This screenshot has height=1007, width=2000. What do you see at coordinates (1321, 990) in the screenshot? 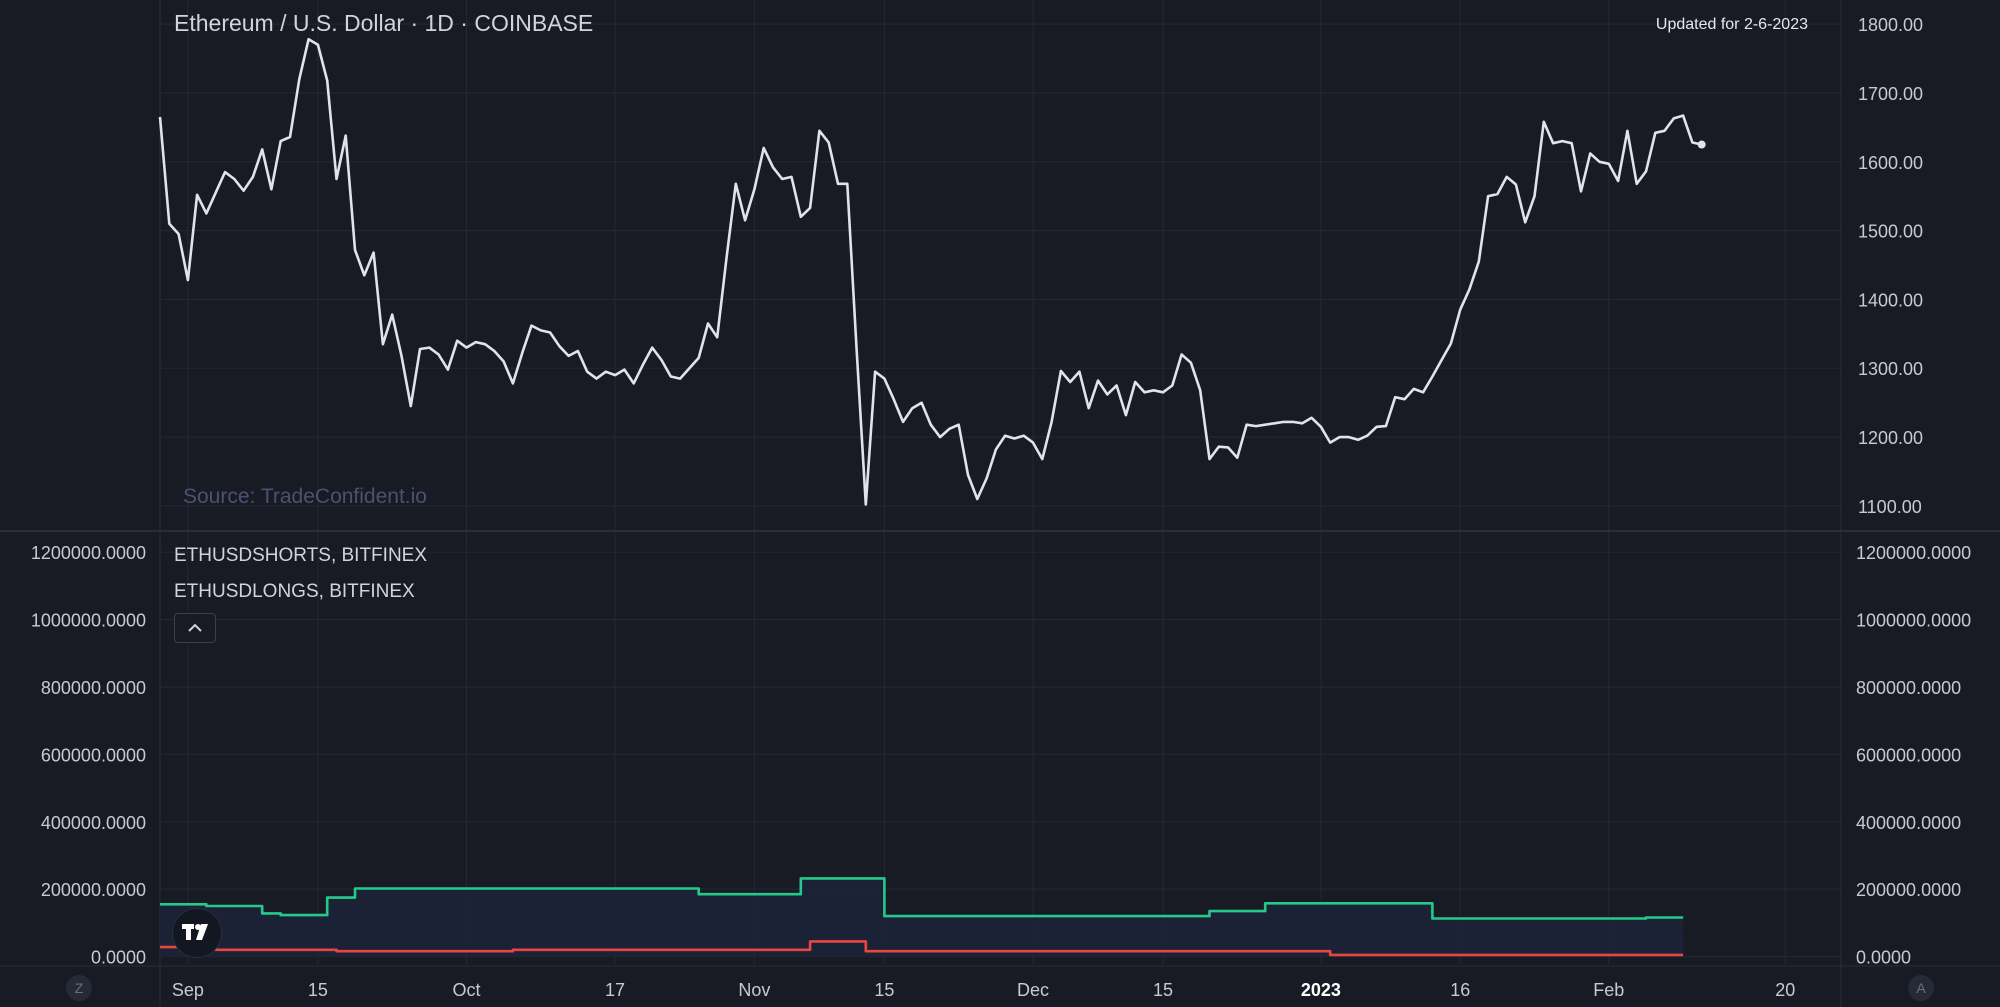
I see `x-tick-label: 2023` at bounding box center [1321, 990].